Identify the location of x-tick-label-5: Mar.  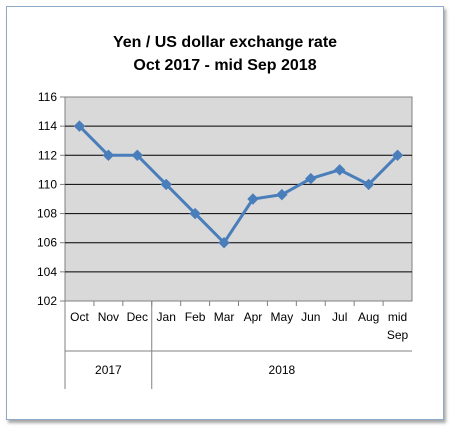
(224, 317).